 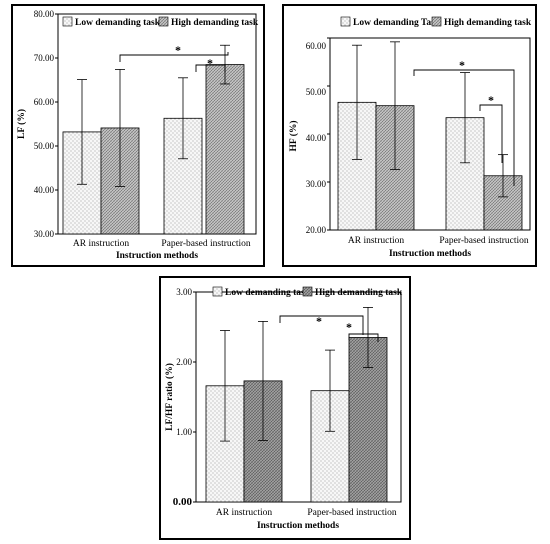 What do you see at coordinates (44, 58) in the screenshot?
I see `y-tick-label: 70.00` at bounding box center [44, 58].